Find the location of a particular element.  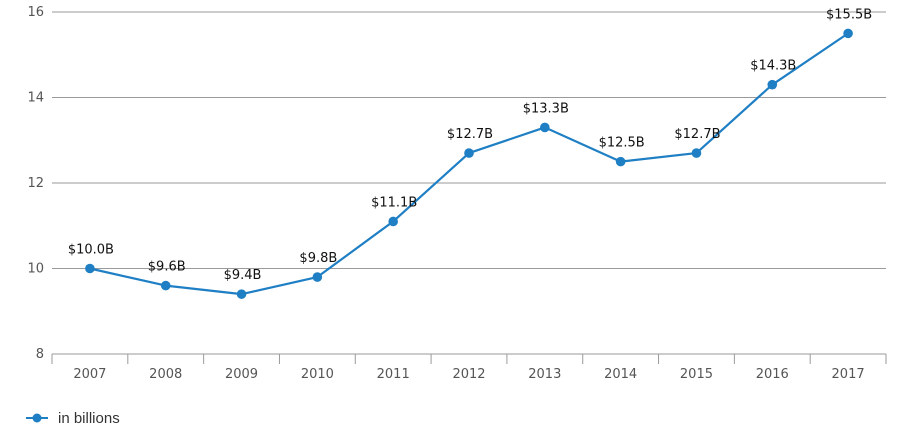

y-axis-ticks: 8 10 12 14 16 is located at coordinates (35, 183).